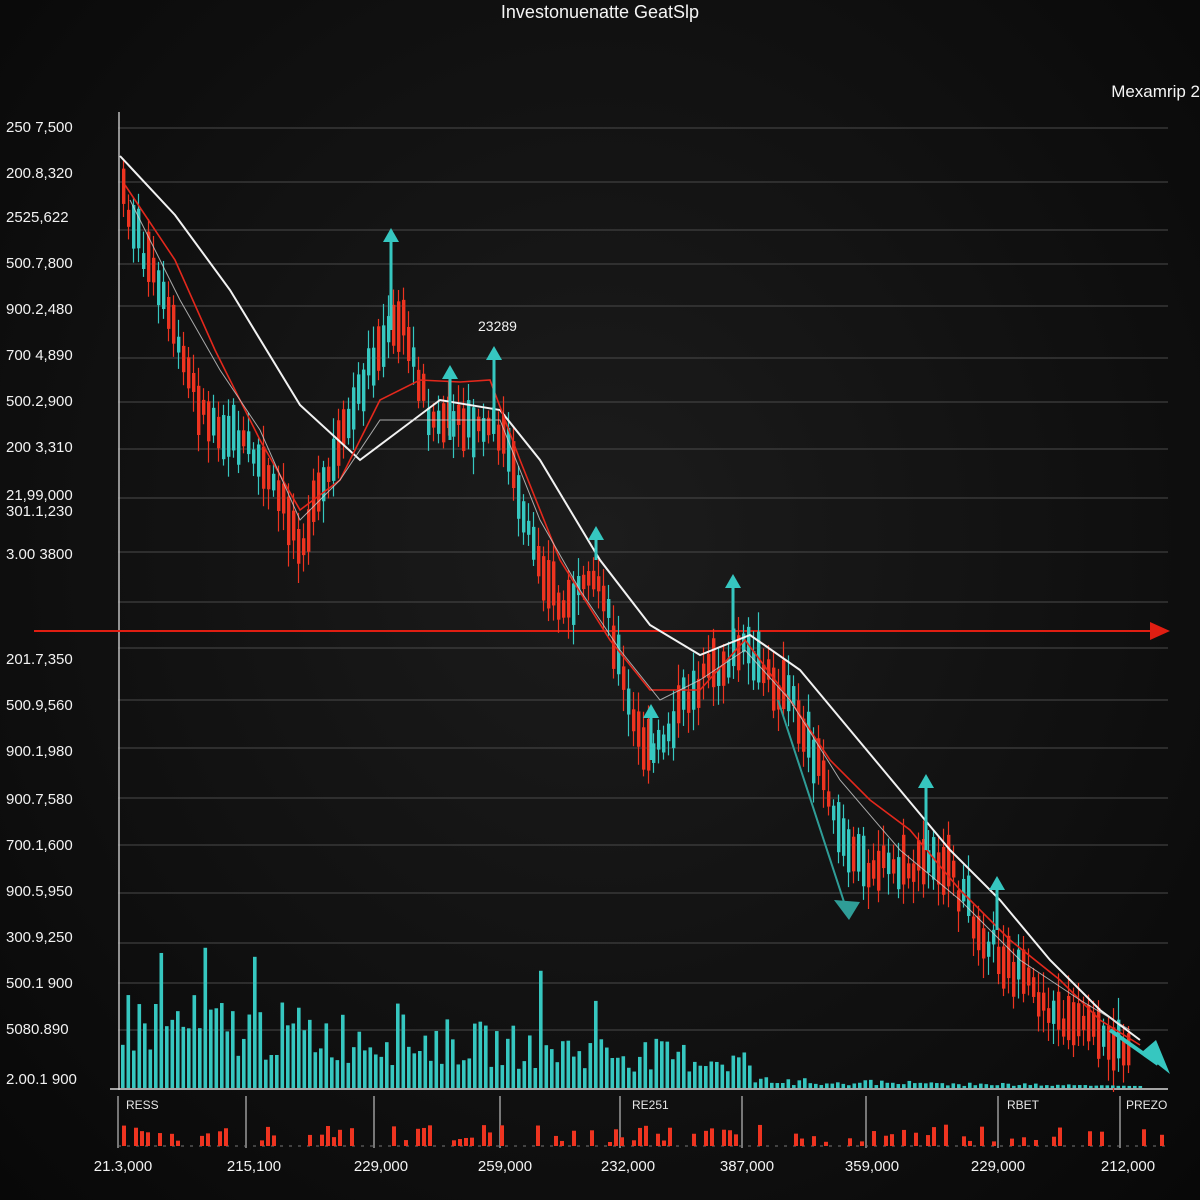  What do you see at coordinates (39, 751) in the screenshot?
I see `y-tick-label: 900.1,980` at bounding box center [39, 751].